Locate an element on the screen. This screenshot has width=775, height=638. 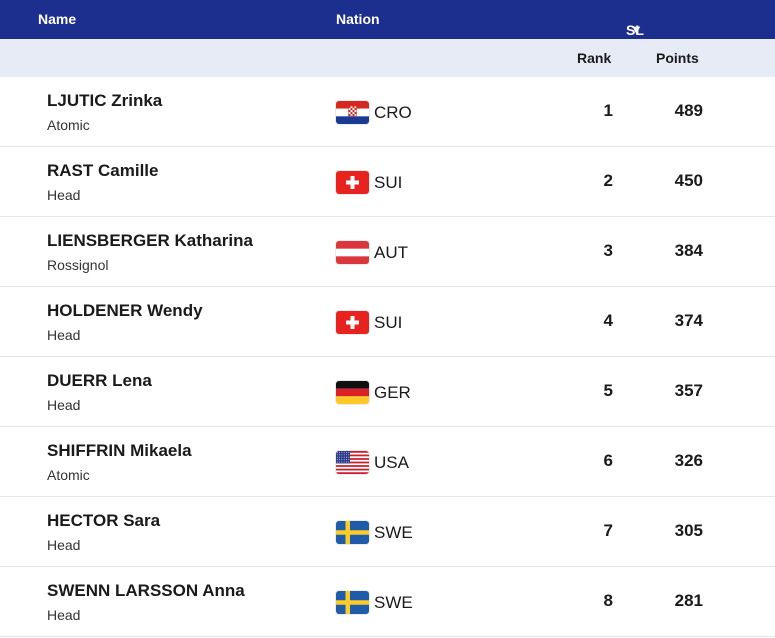
subheader-rank: Rank is located at coordinates (594, 58).